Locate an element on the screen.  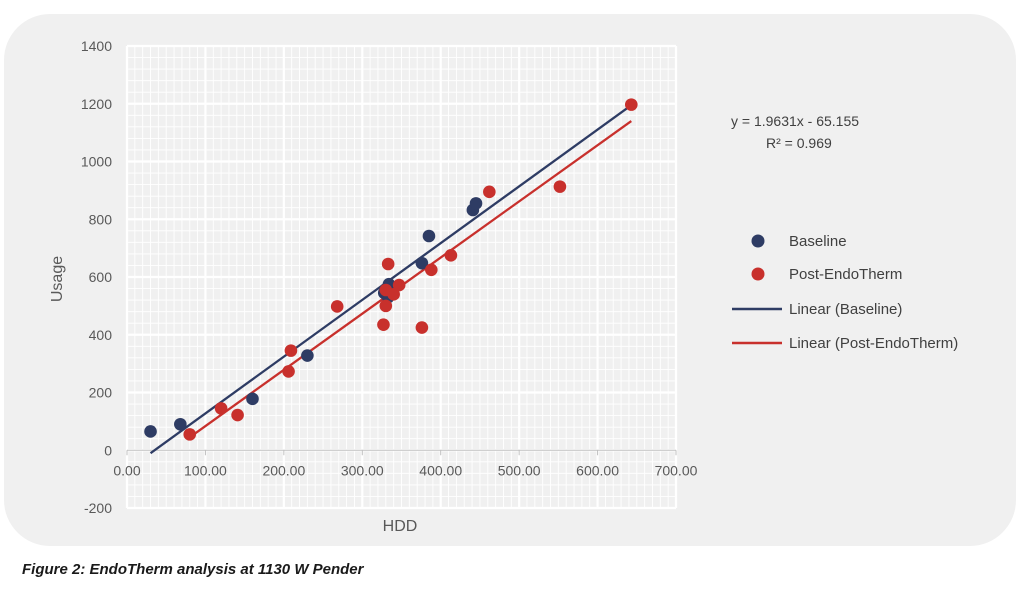
legend-linear-post-label: Linear (Post-EndoTherm) is located at coordinates (873, 343).